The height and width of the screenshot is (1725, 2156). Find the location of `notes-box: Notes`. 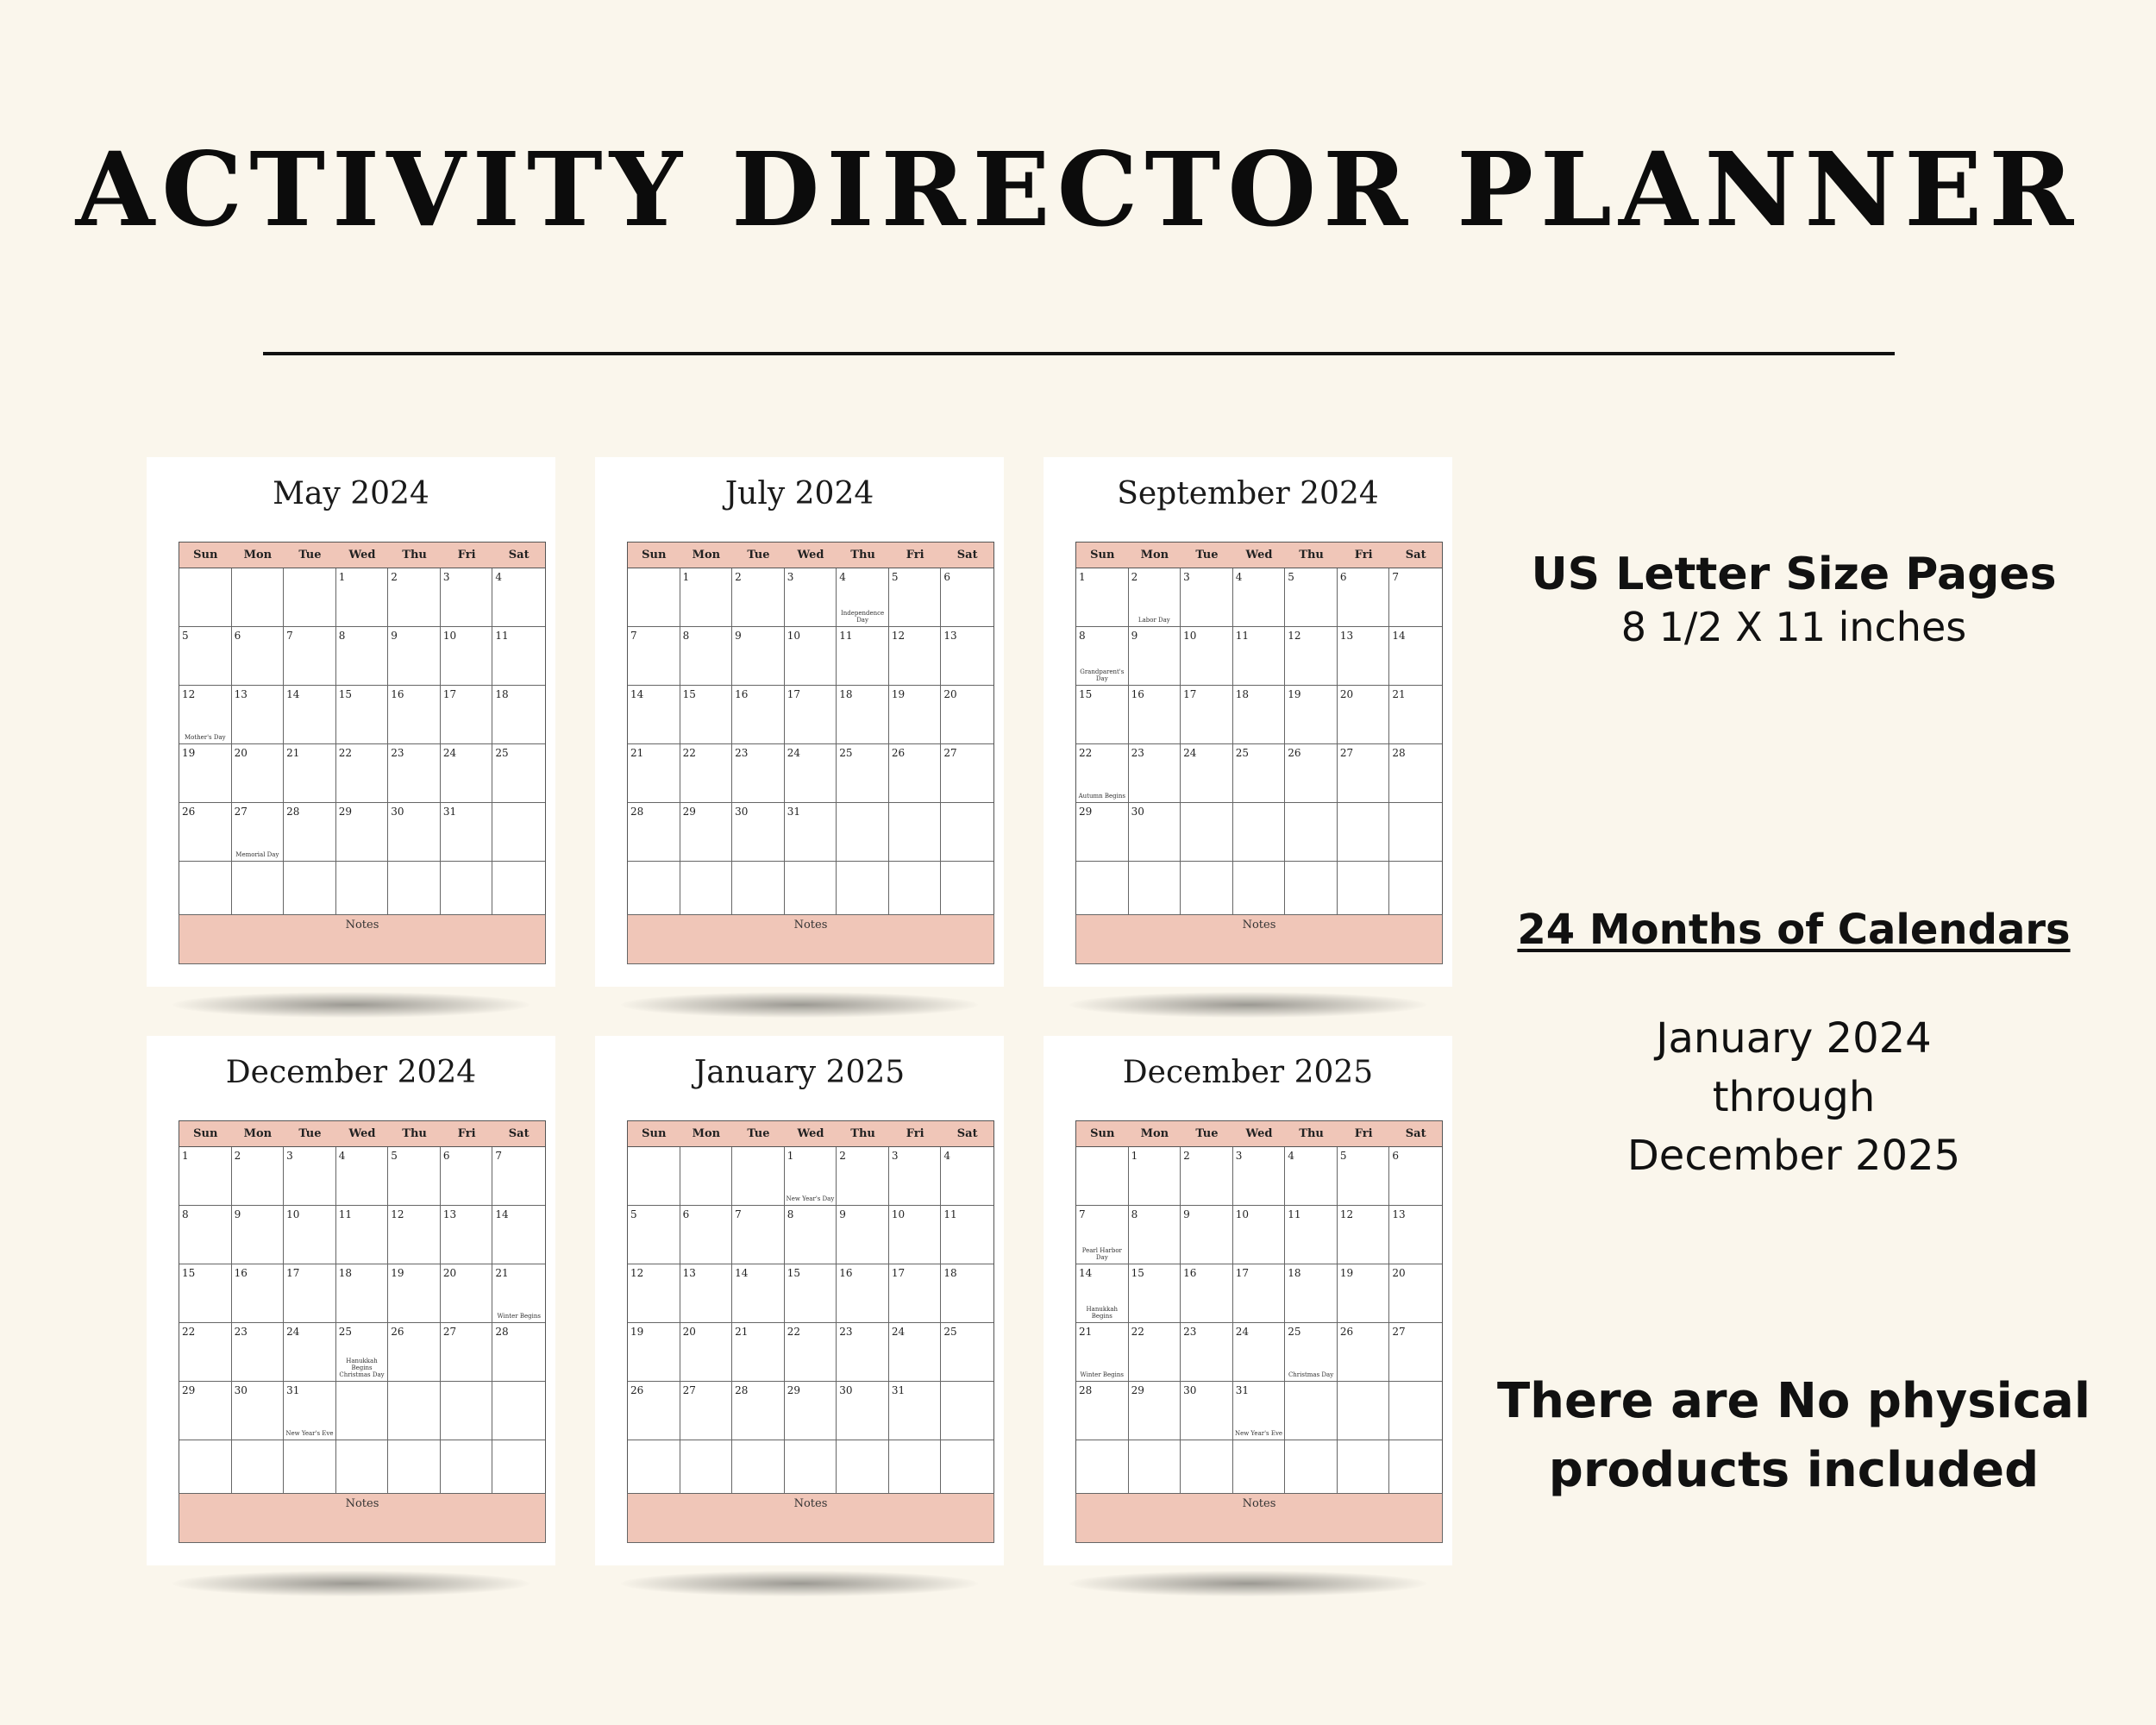

notes-box: Notes is located at coordinates (1259, 939).